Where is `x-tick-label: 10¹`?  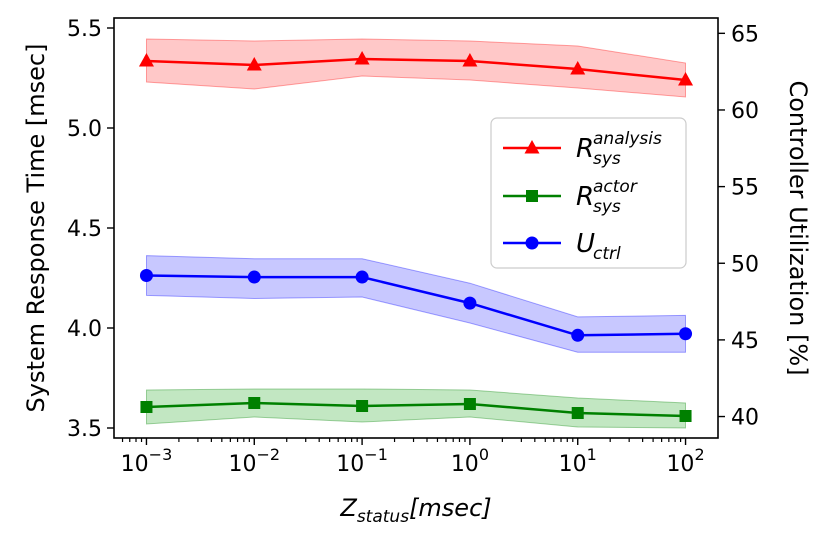
x-tick-label: 10¹ is located at coordinates (578, 461).